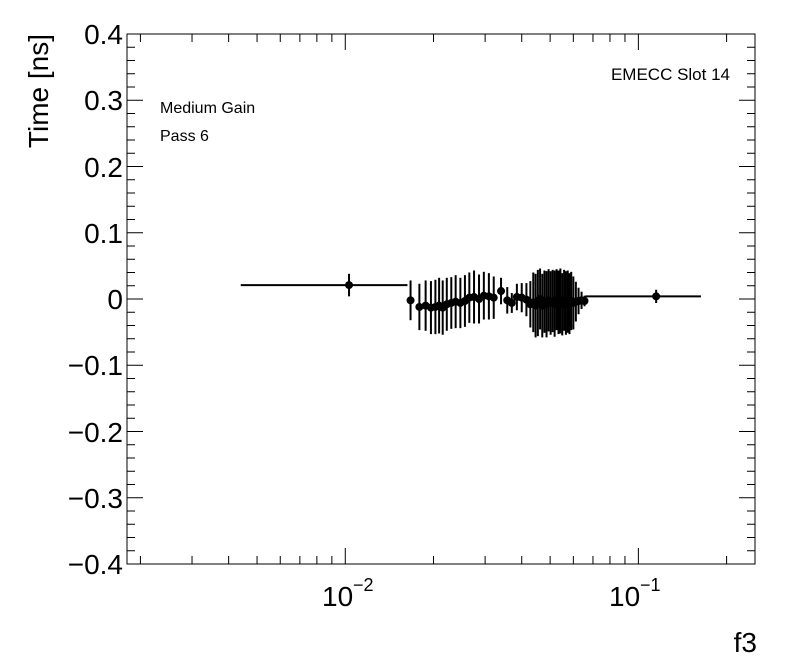 The image size is (796, 672). I want to click on y-tick-label: −0.2, so click(95, 432).